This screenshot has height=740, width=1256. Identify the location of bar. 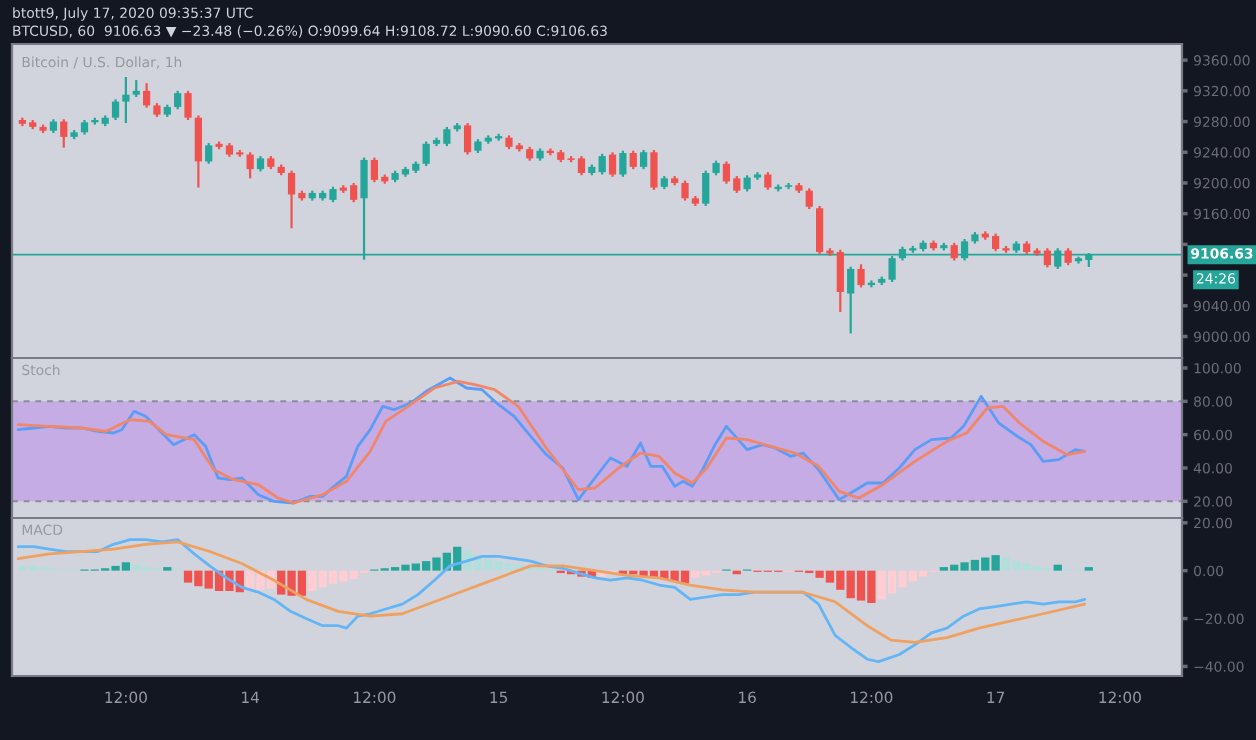
(1057, 567).